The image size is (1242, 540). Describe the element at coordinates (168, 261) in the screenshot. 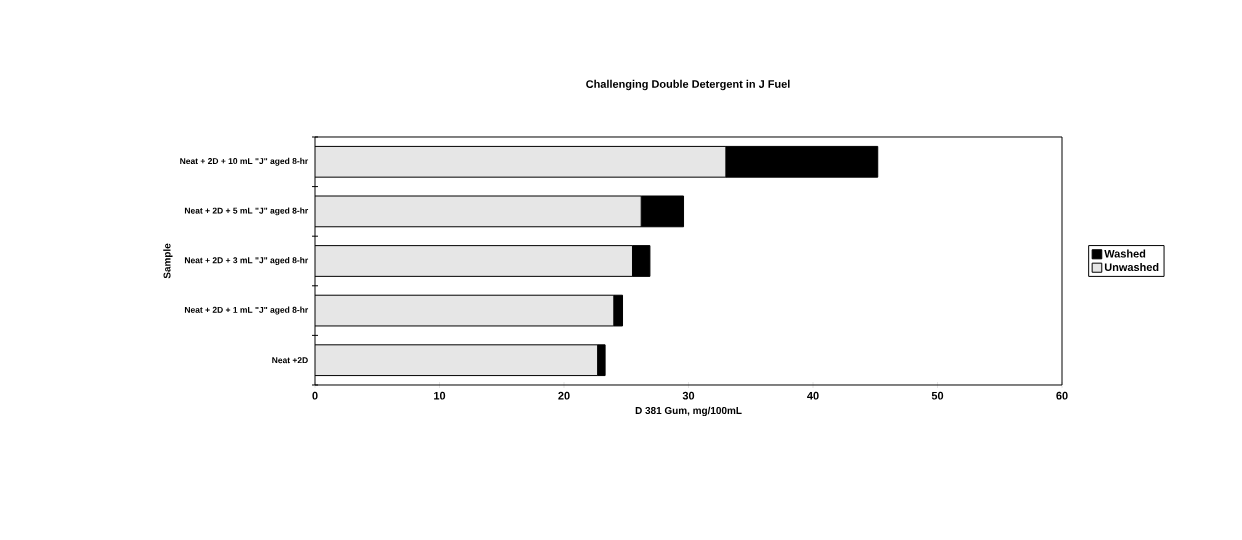

I see `y-axis-title: Sample` at that location.